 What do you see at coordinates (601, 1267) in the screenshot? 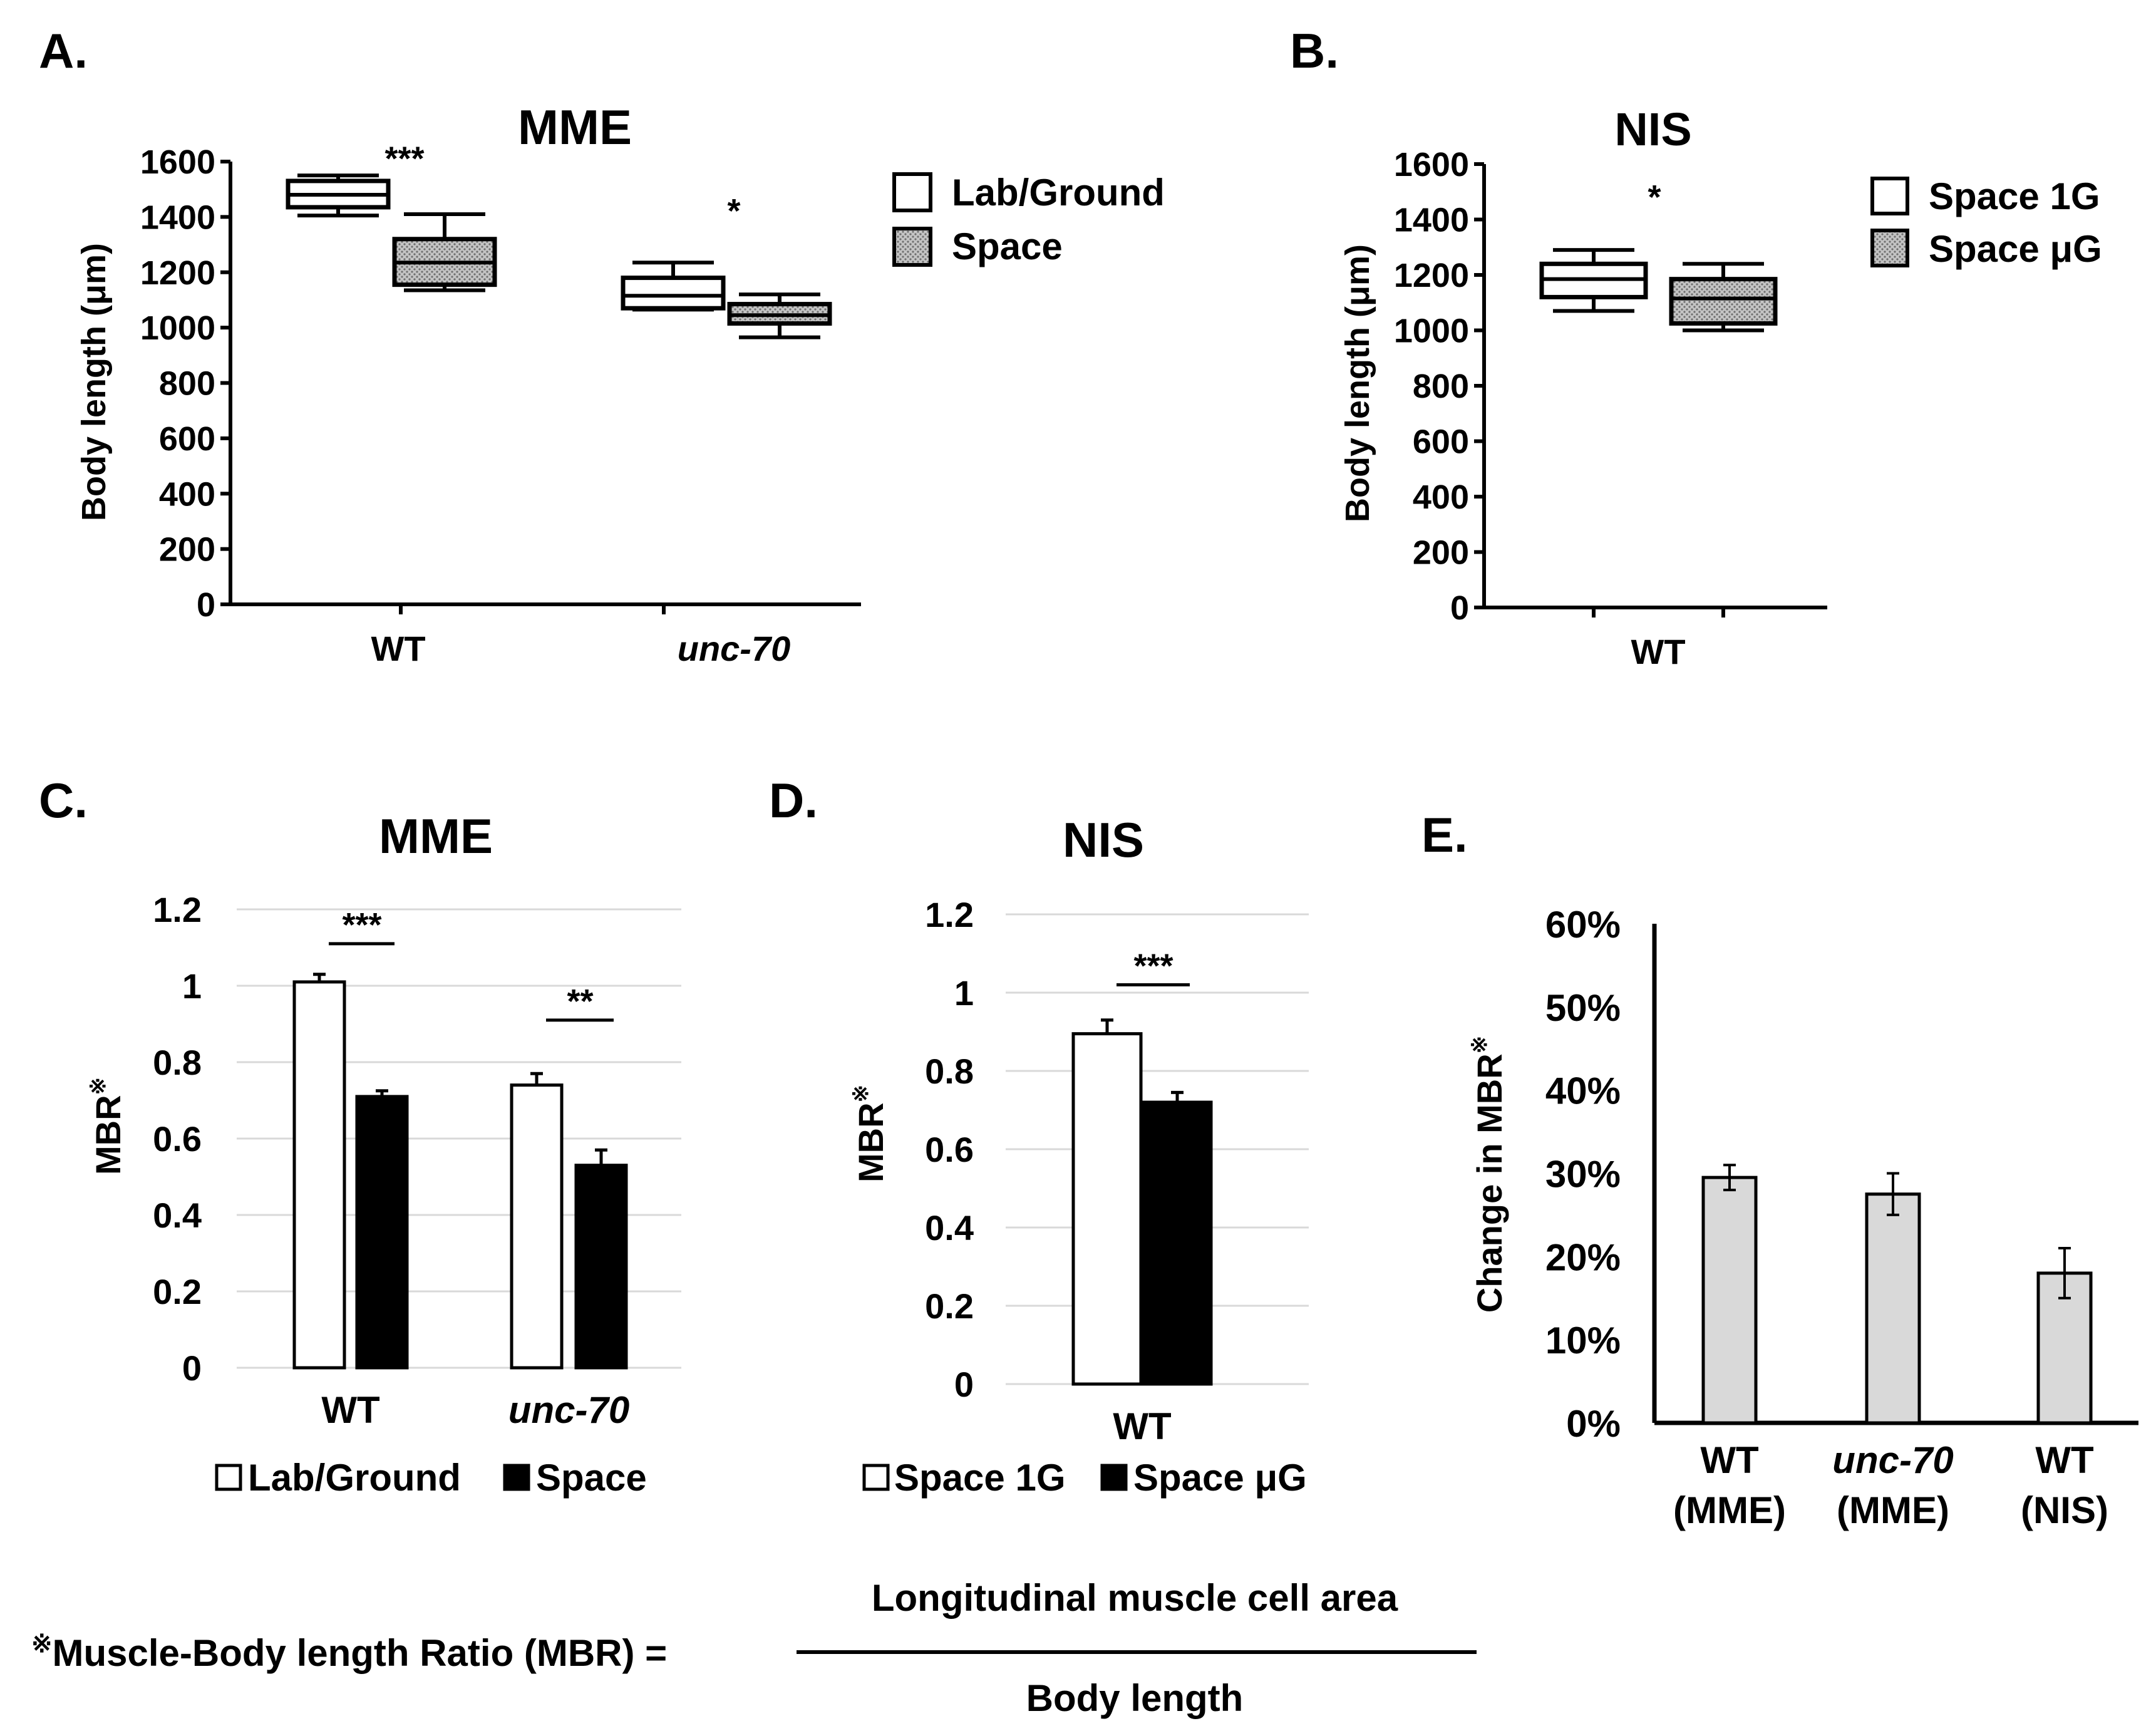
I see `bar-unc-70-space` at bounding box center [601, 1267].